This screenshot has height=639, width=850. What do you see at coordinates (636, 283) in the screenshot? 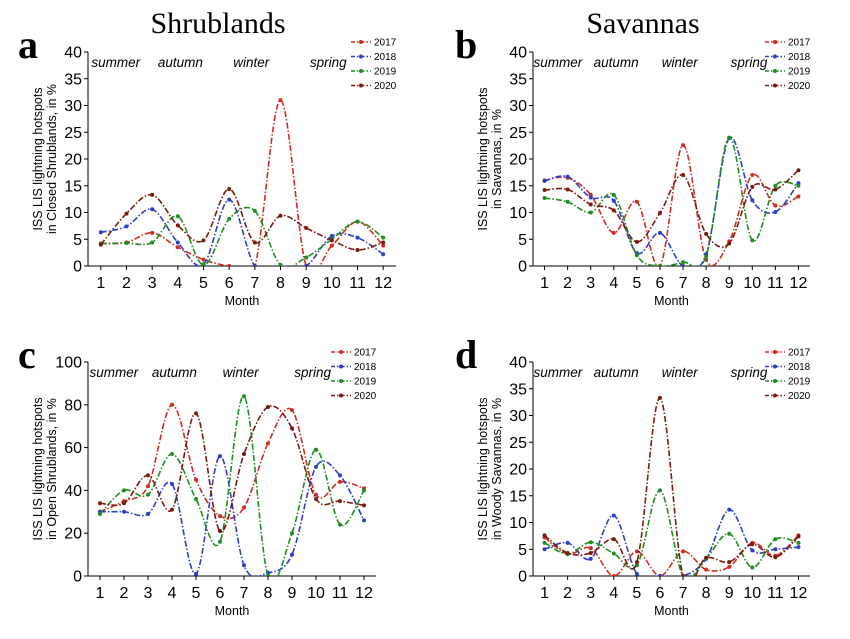
I see `x-tick-label: 5` at bounding box center [636, 283].